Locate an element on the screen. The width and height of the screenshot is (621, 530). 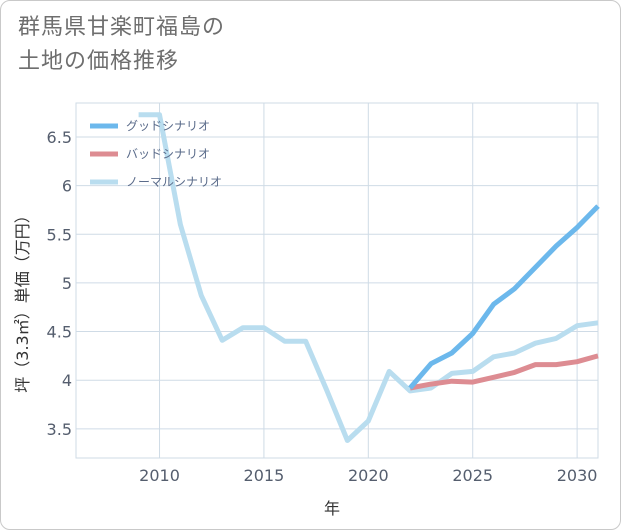
y-tick-labels: 3.5 4 4.5 5 5.5 6 6.5 is located at coordinates (59, 283).